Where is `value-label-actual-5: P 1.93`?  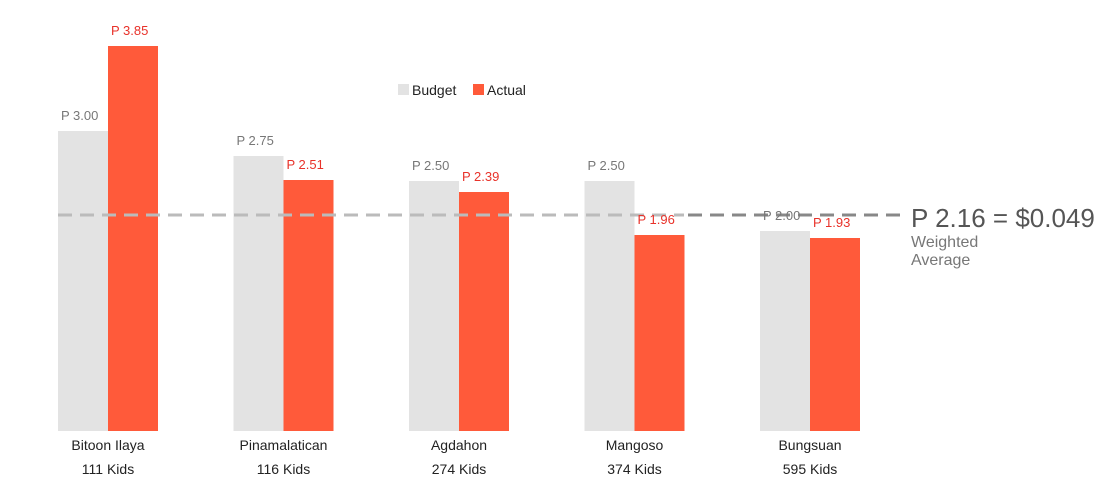
value-label-actual-5: P 1.93 is located at coordinates (831, 222).